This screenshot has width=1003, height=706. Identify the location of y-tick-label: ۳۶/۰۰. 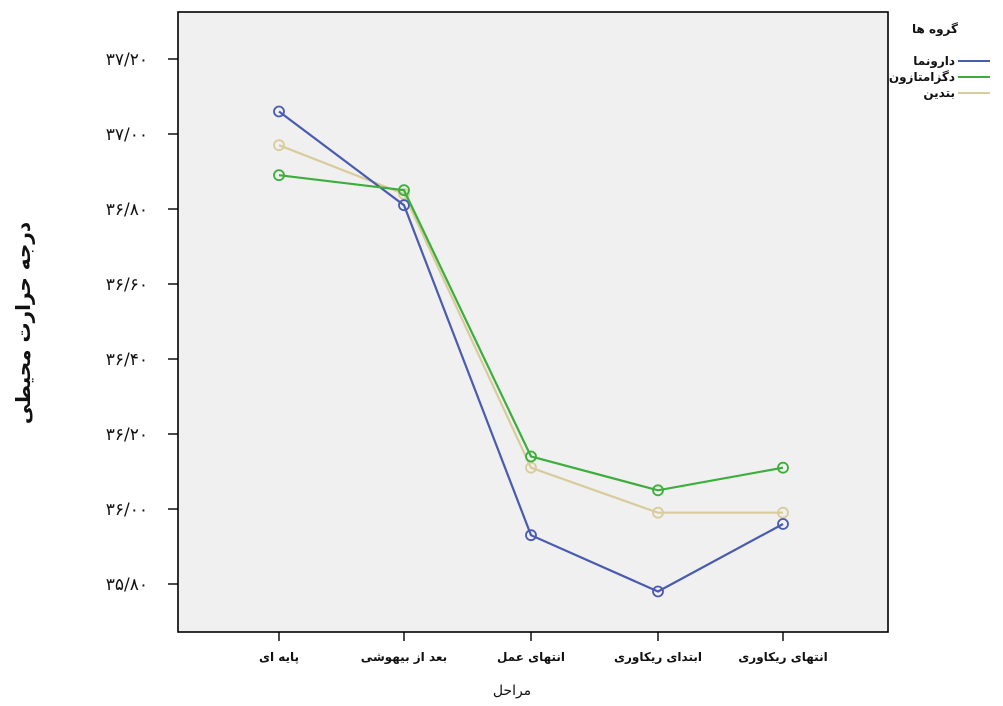
(127, 510).